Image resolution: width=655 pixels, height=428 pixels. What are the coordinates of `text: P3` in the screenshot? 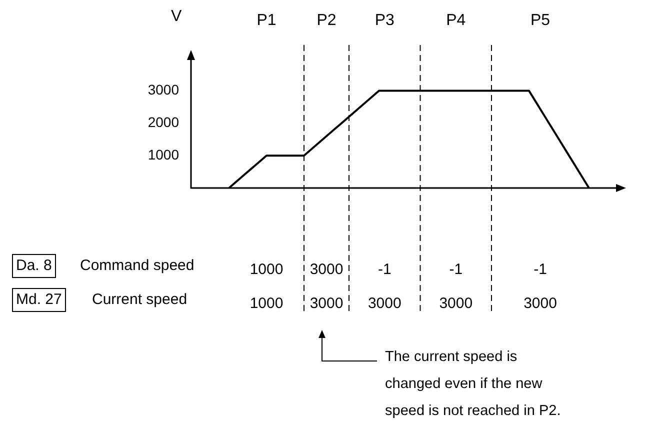 It's located at (384, 21).